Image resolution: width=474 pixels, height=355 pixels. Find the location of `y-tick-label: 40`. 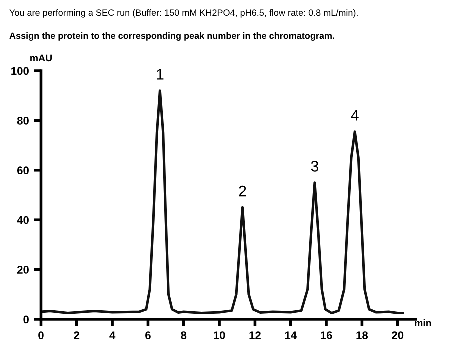

y-tick-label: 40 is located at coordinates (23, 220).